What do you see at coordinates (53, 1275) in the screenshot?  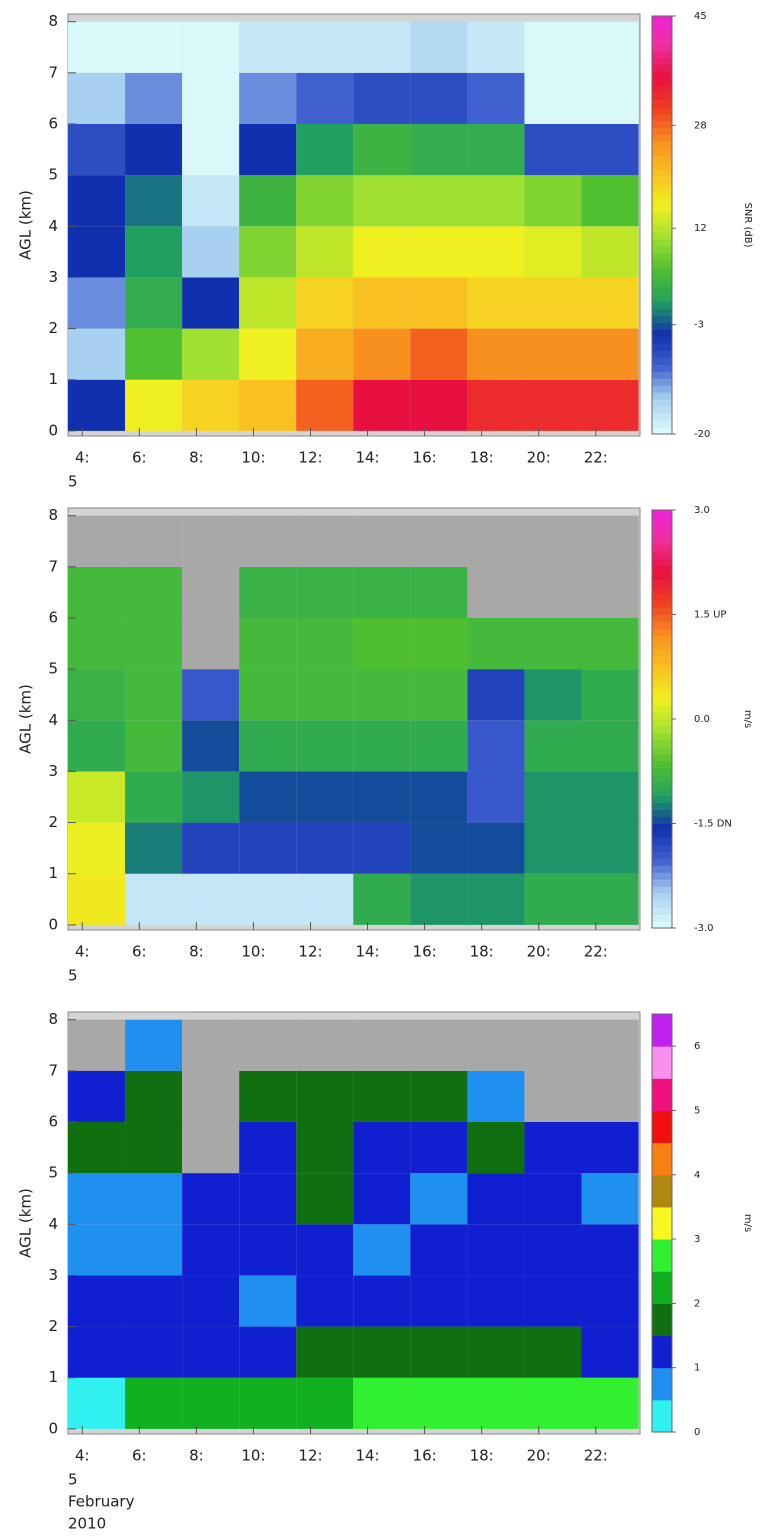 I see `y-tick-label: 3` at bounding box center [53, 1275].